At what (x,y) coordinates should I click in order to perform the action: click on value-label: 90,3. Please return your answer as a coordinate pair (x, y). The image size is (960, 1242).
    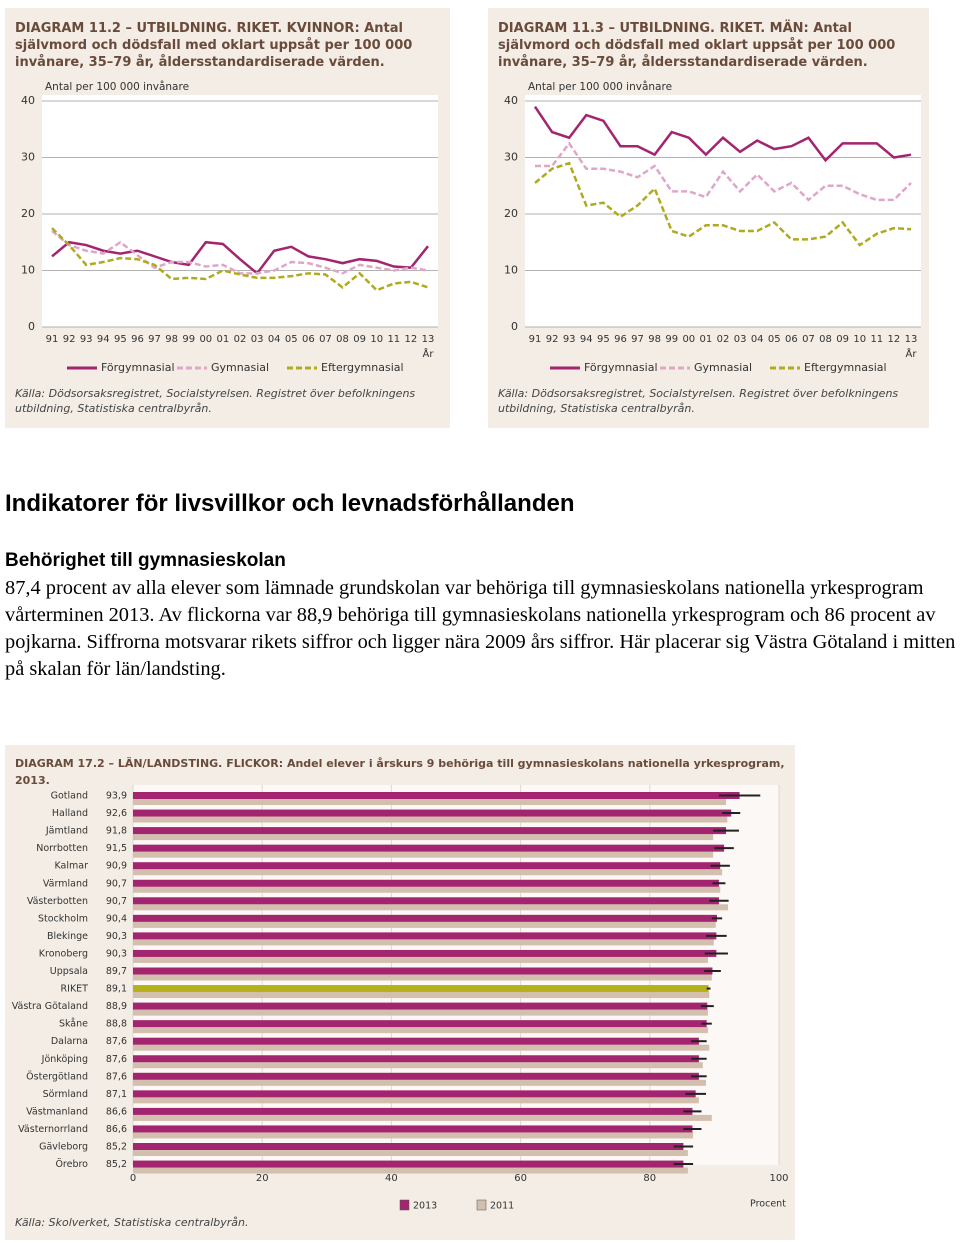
    Looking at the image, I should click on (116, 936).